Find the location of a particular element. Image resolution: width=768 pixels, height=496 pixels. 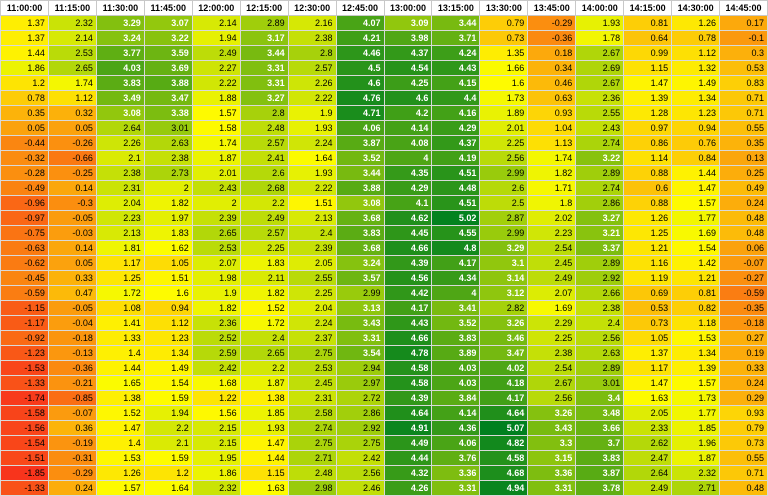

heatmap-cell: 2.38 is located at coordinates (600, 308).